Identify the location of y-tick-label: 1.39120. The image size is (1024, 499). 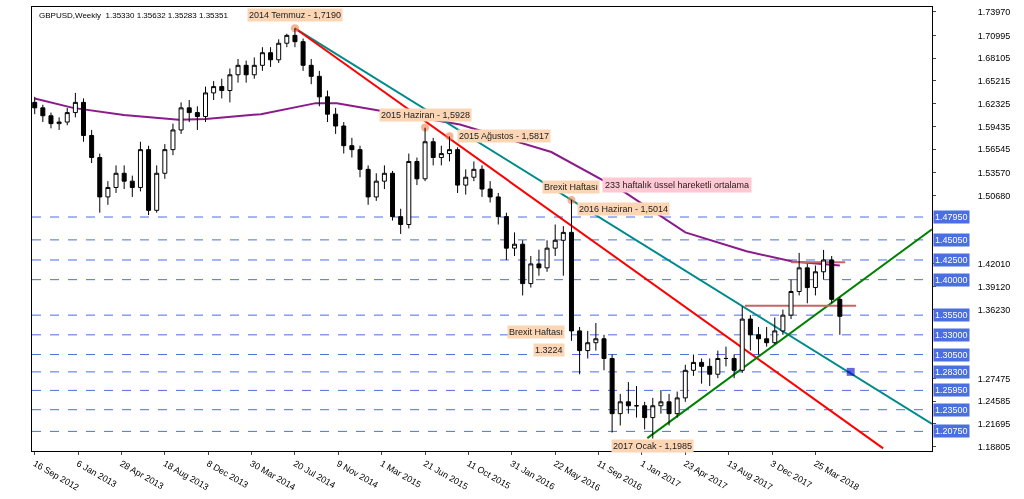
(994, 286).